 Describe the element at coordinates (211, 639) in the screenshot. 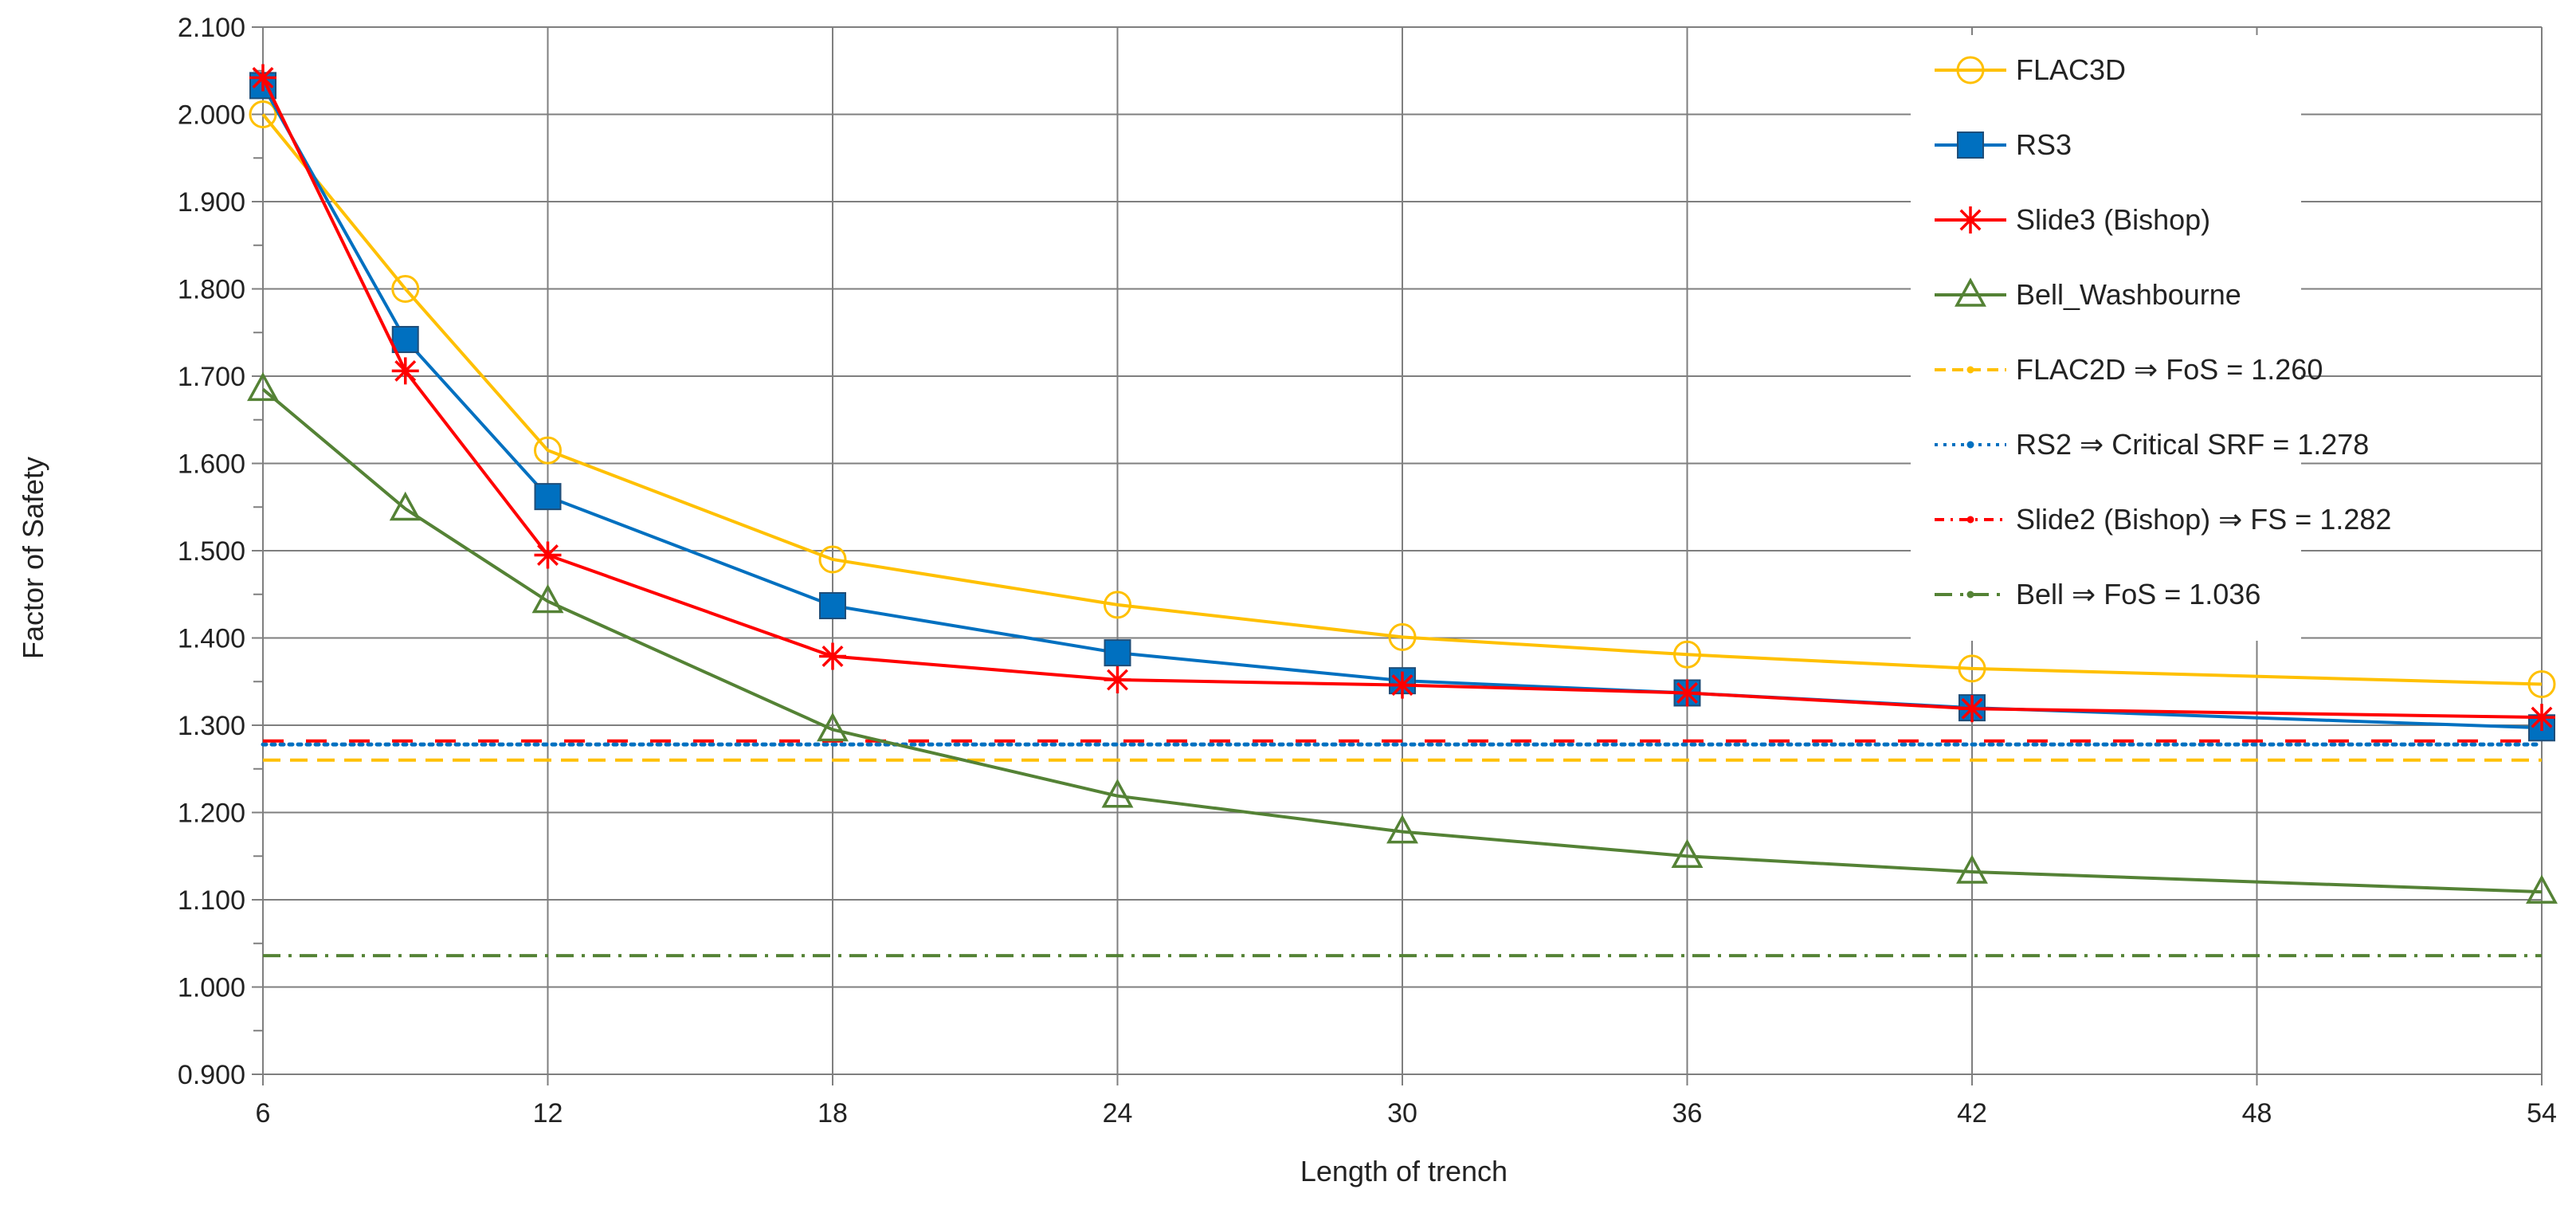

I see `y-tick-label: 1.400` at that location.